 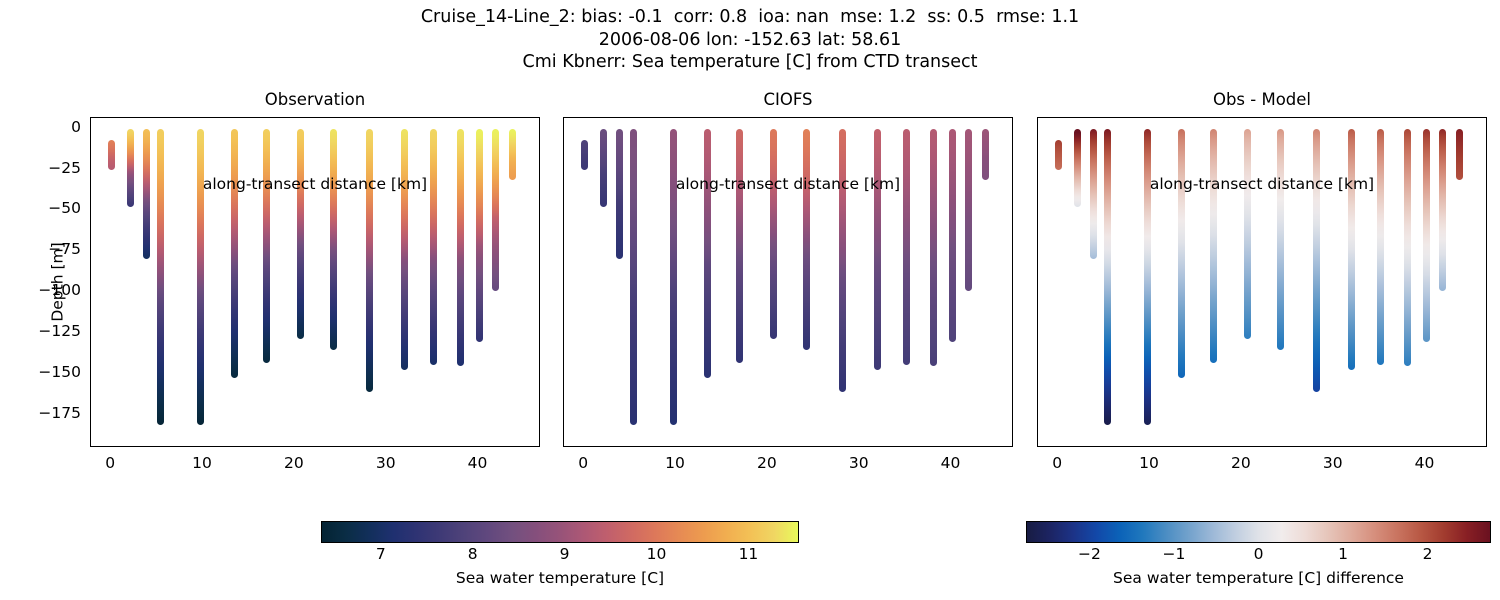 I want to click on y-tick-label: −25, so click(x=64, y=167).